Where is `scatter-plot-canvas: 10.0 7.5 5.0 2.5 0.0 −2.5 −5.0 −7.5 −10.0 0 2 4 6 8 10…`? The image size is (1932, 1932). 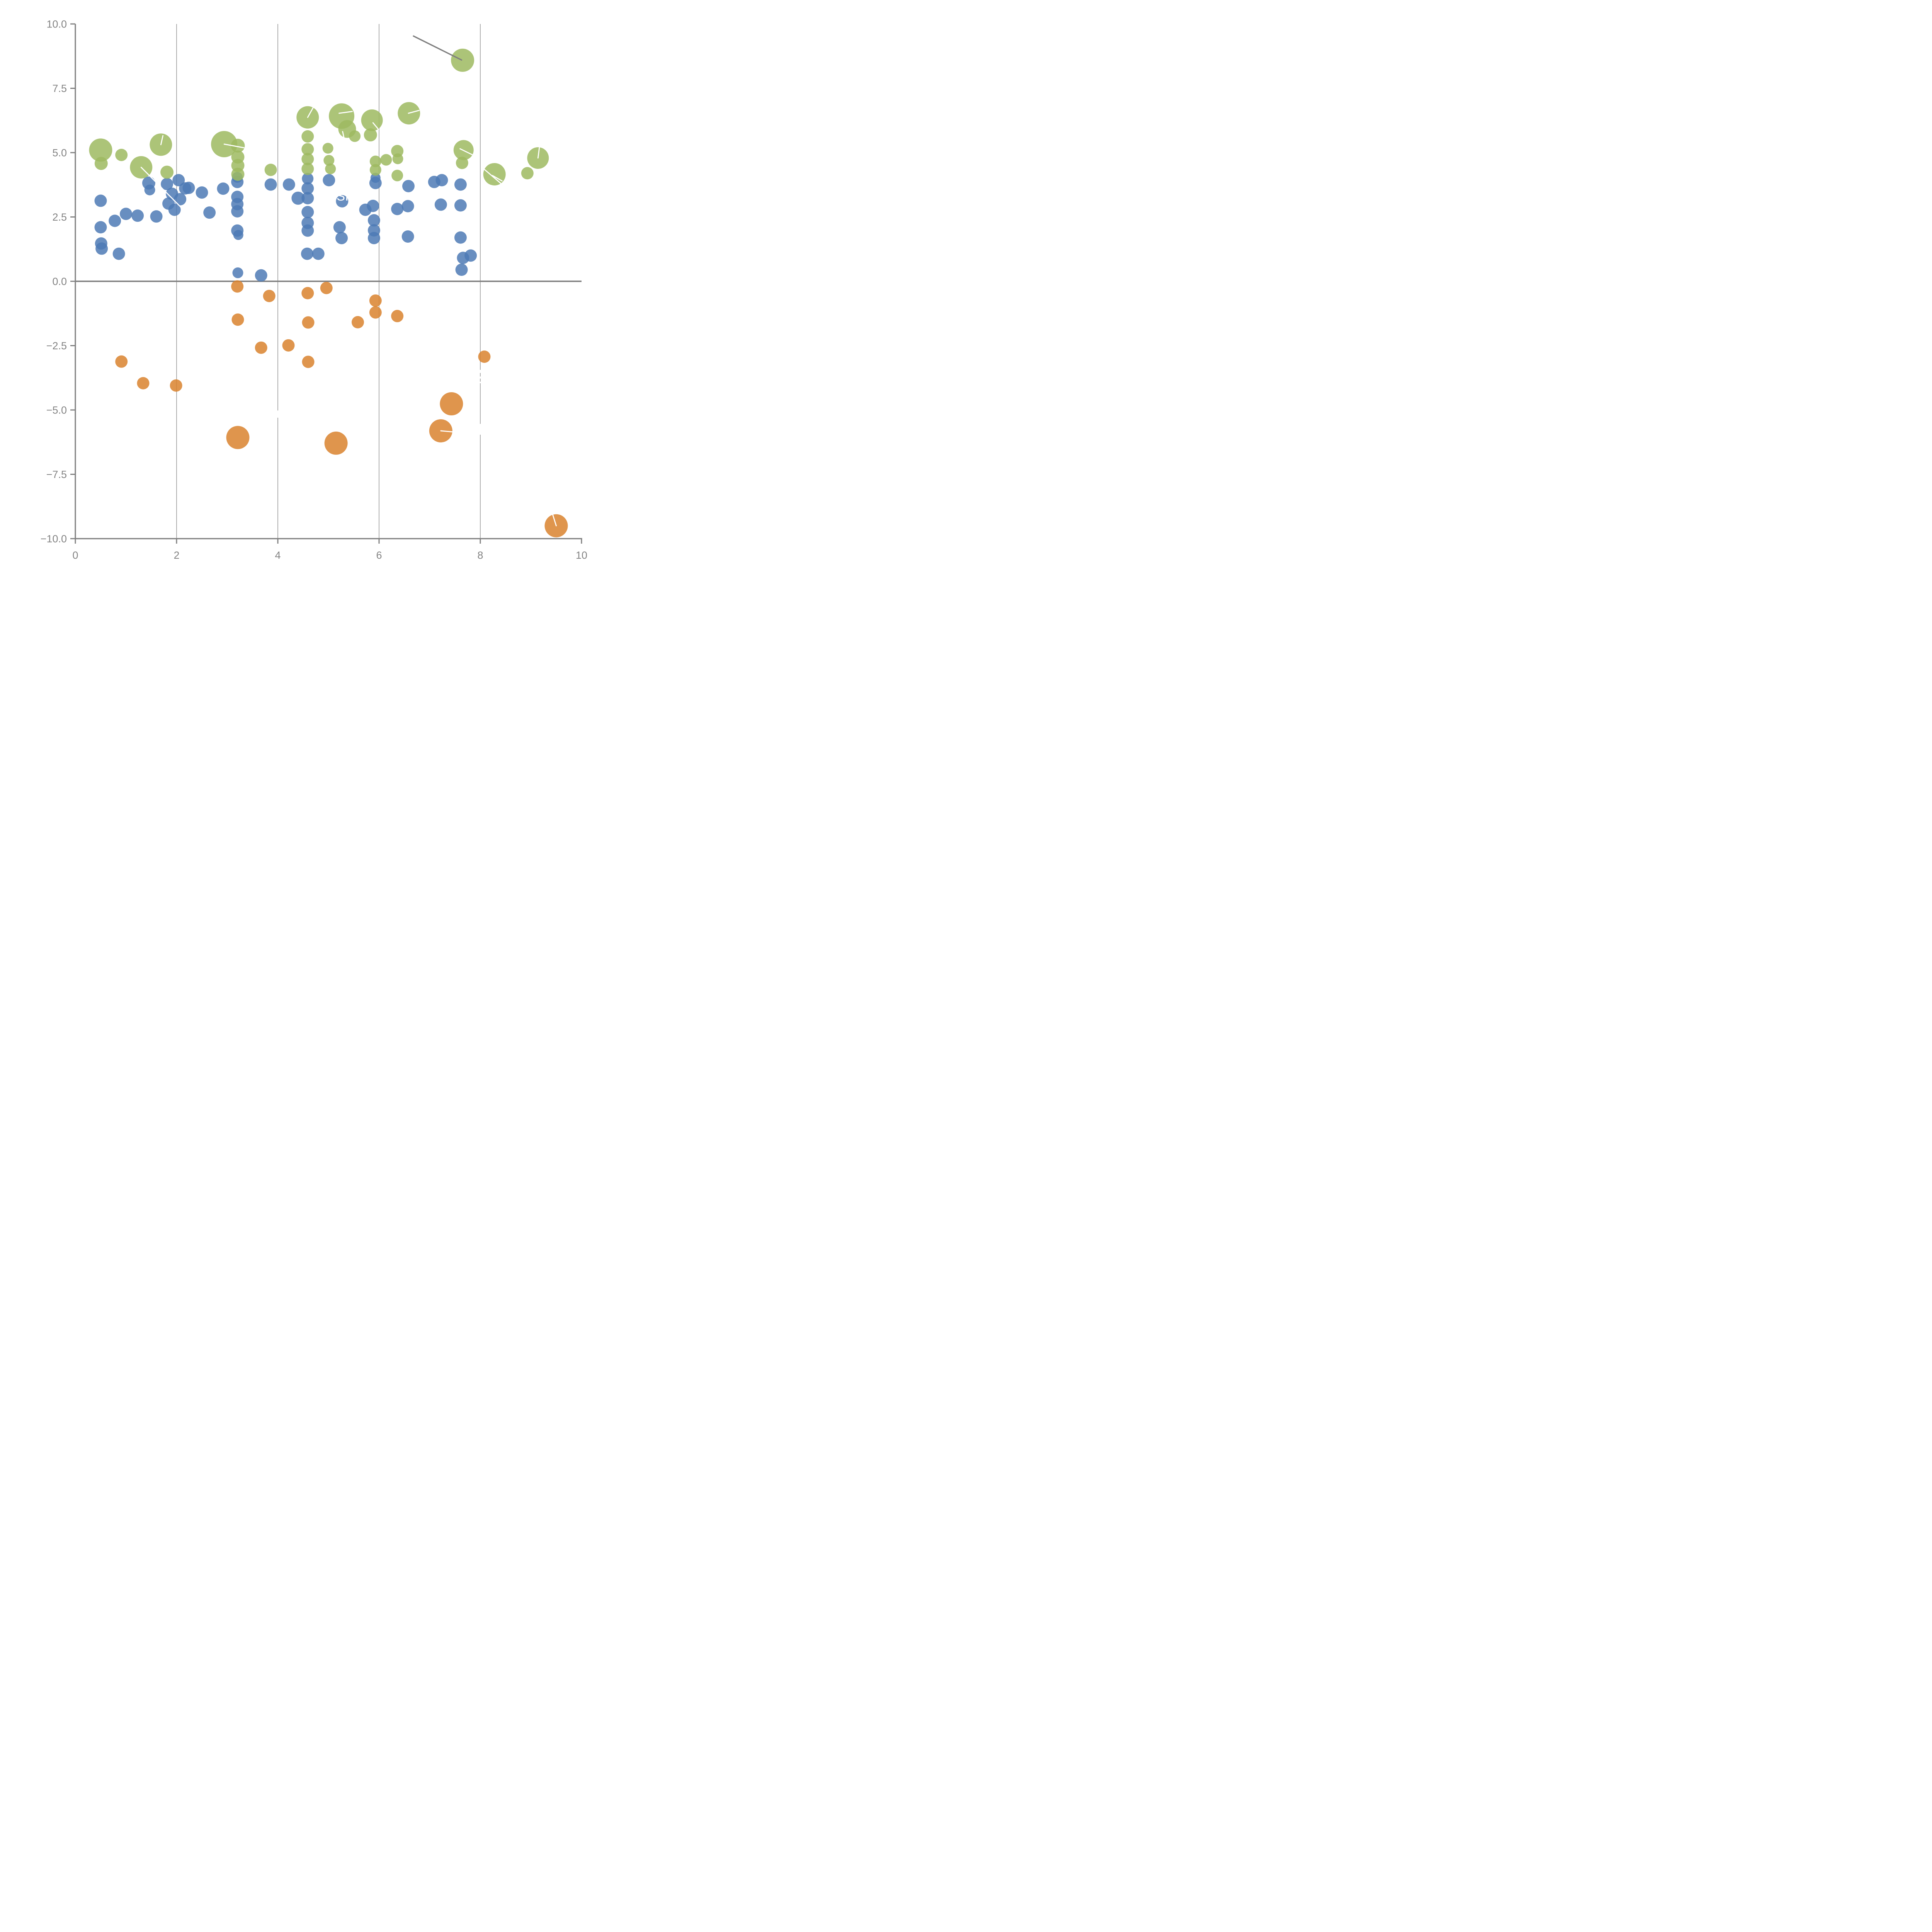 scatter-plot-canvas: 10.0 7.5 5.0 2.5 0.0 −2.5 −5.0 −7.5 −10.0 0 2 4 6 8 10… is located at coordinates (303, 303).